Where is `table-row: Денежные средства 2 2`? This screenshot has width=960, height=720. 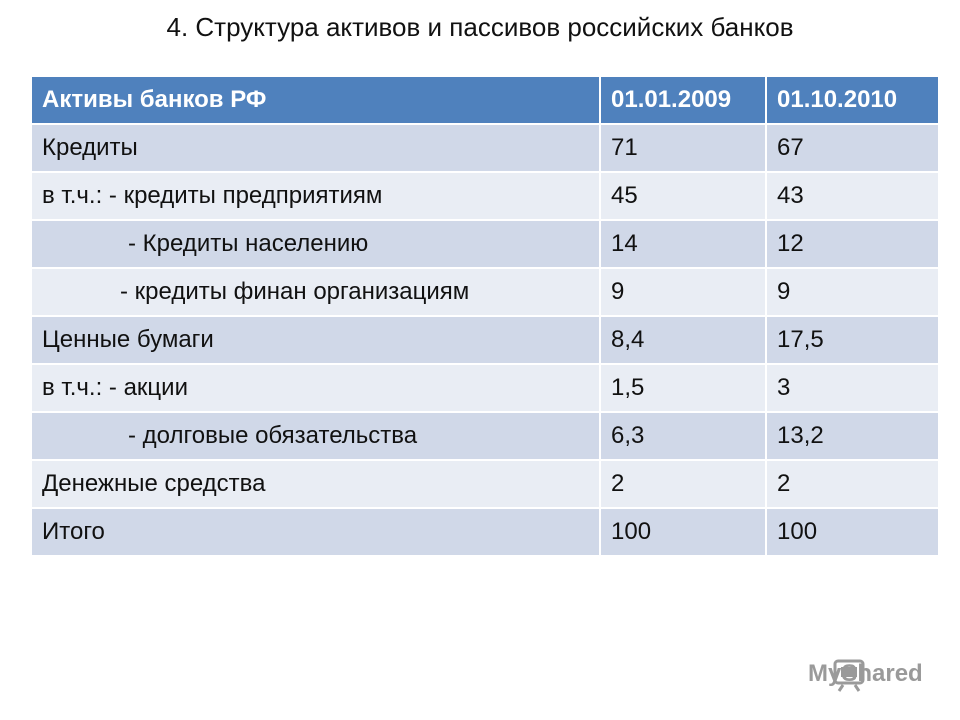
table-row: Денежные средства 2 2 is located at coordinates (485, 484).